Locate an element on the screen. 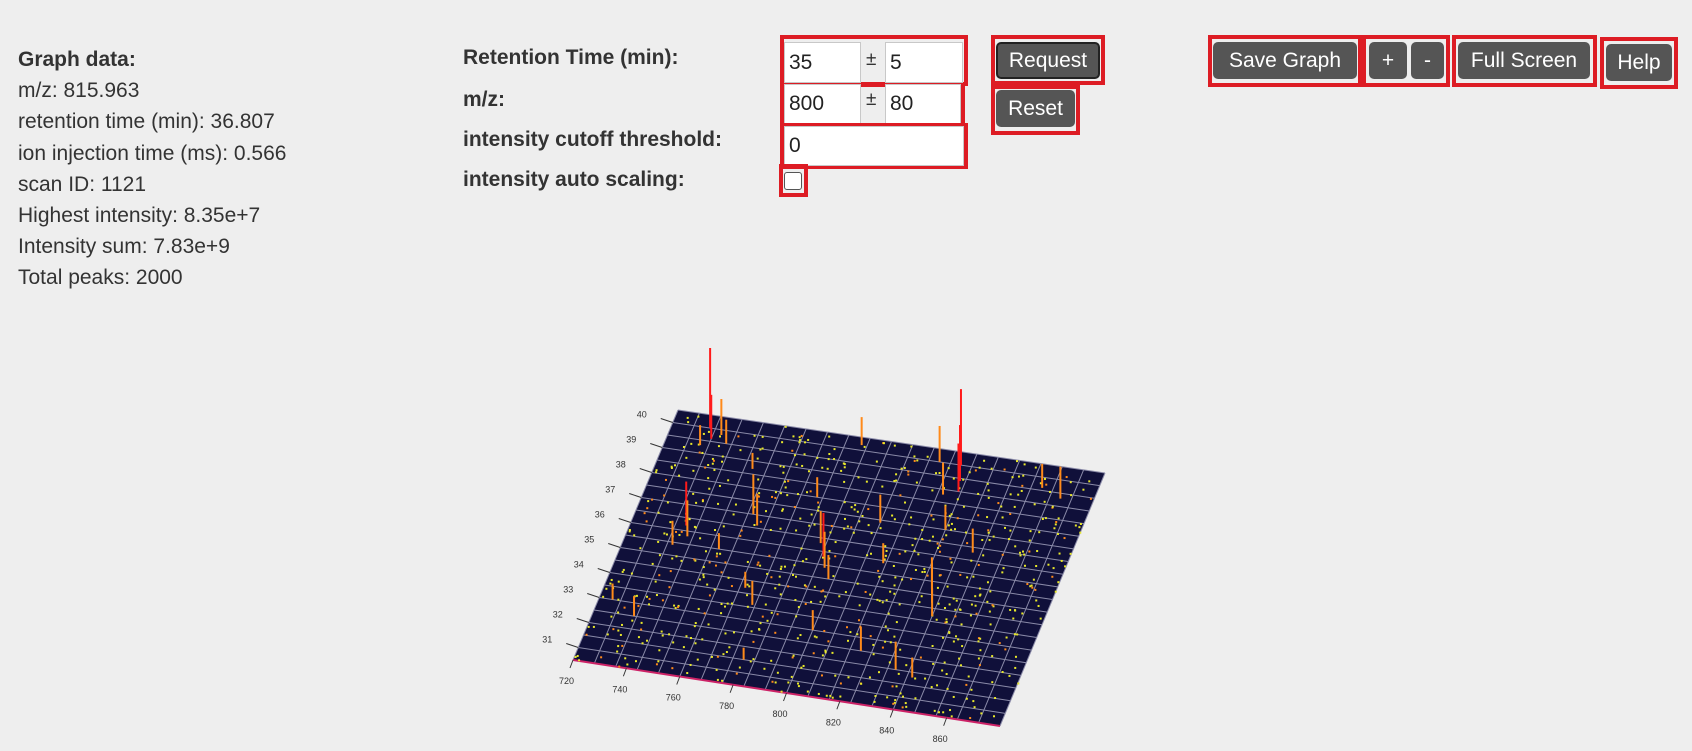 This screenshot has height=751, width=1692. mz-tolerance-input: 80 is located at coordinates (923, 104).